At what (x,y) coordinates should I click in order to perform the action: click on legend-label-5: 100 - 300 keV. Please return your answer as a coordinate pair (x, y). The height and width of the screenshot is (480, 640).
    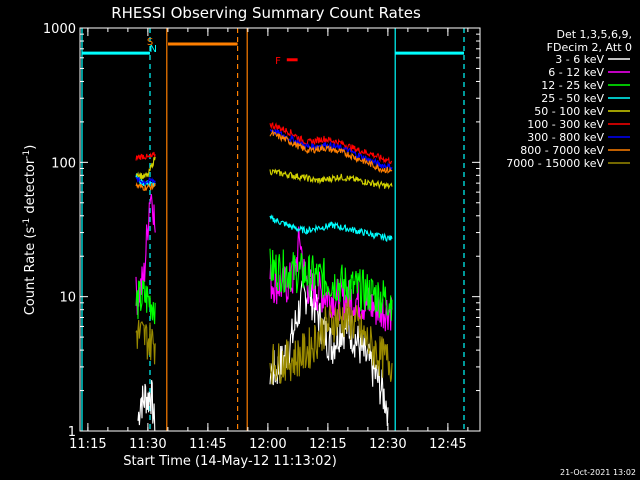
    Looking at the image, I should click on (565, 124).